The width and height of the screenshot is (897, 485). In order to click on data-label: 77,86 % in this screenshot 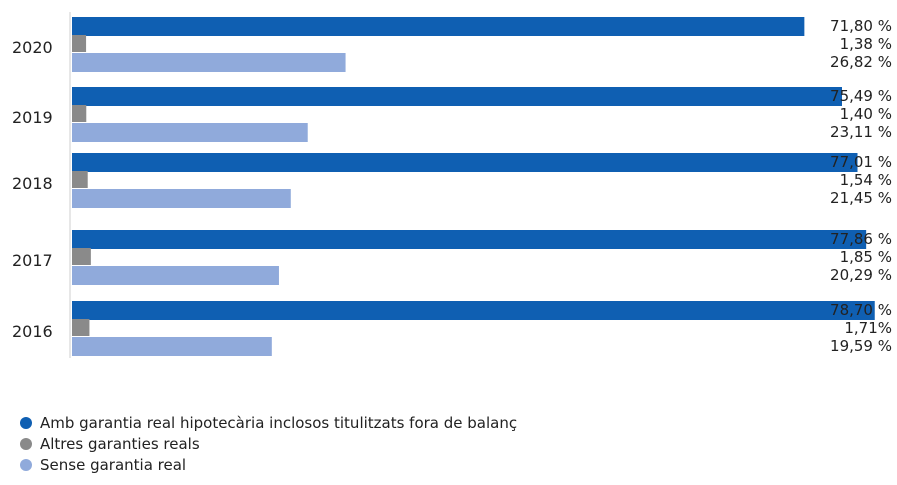, I will do `click(861, 239)`.